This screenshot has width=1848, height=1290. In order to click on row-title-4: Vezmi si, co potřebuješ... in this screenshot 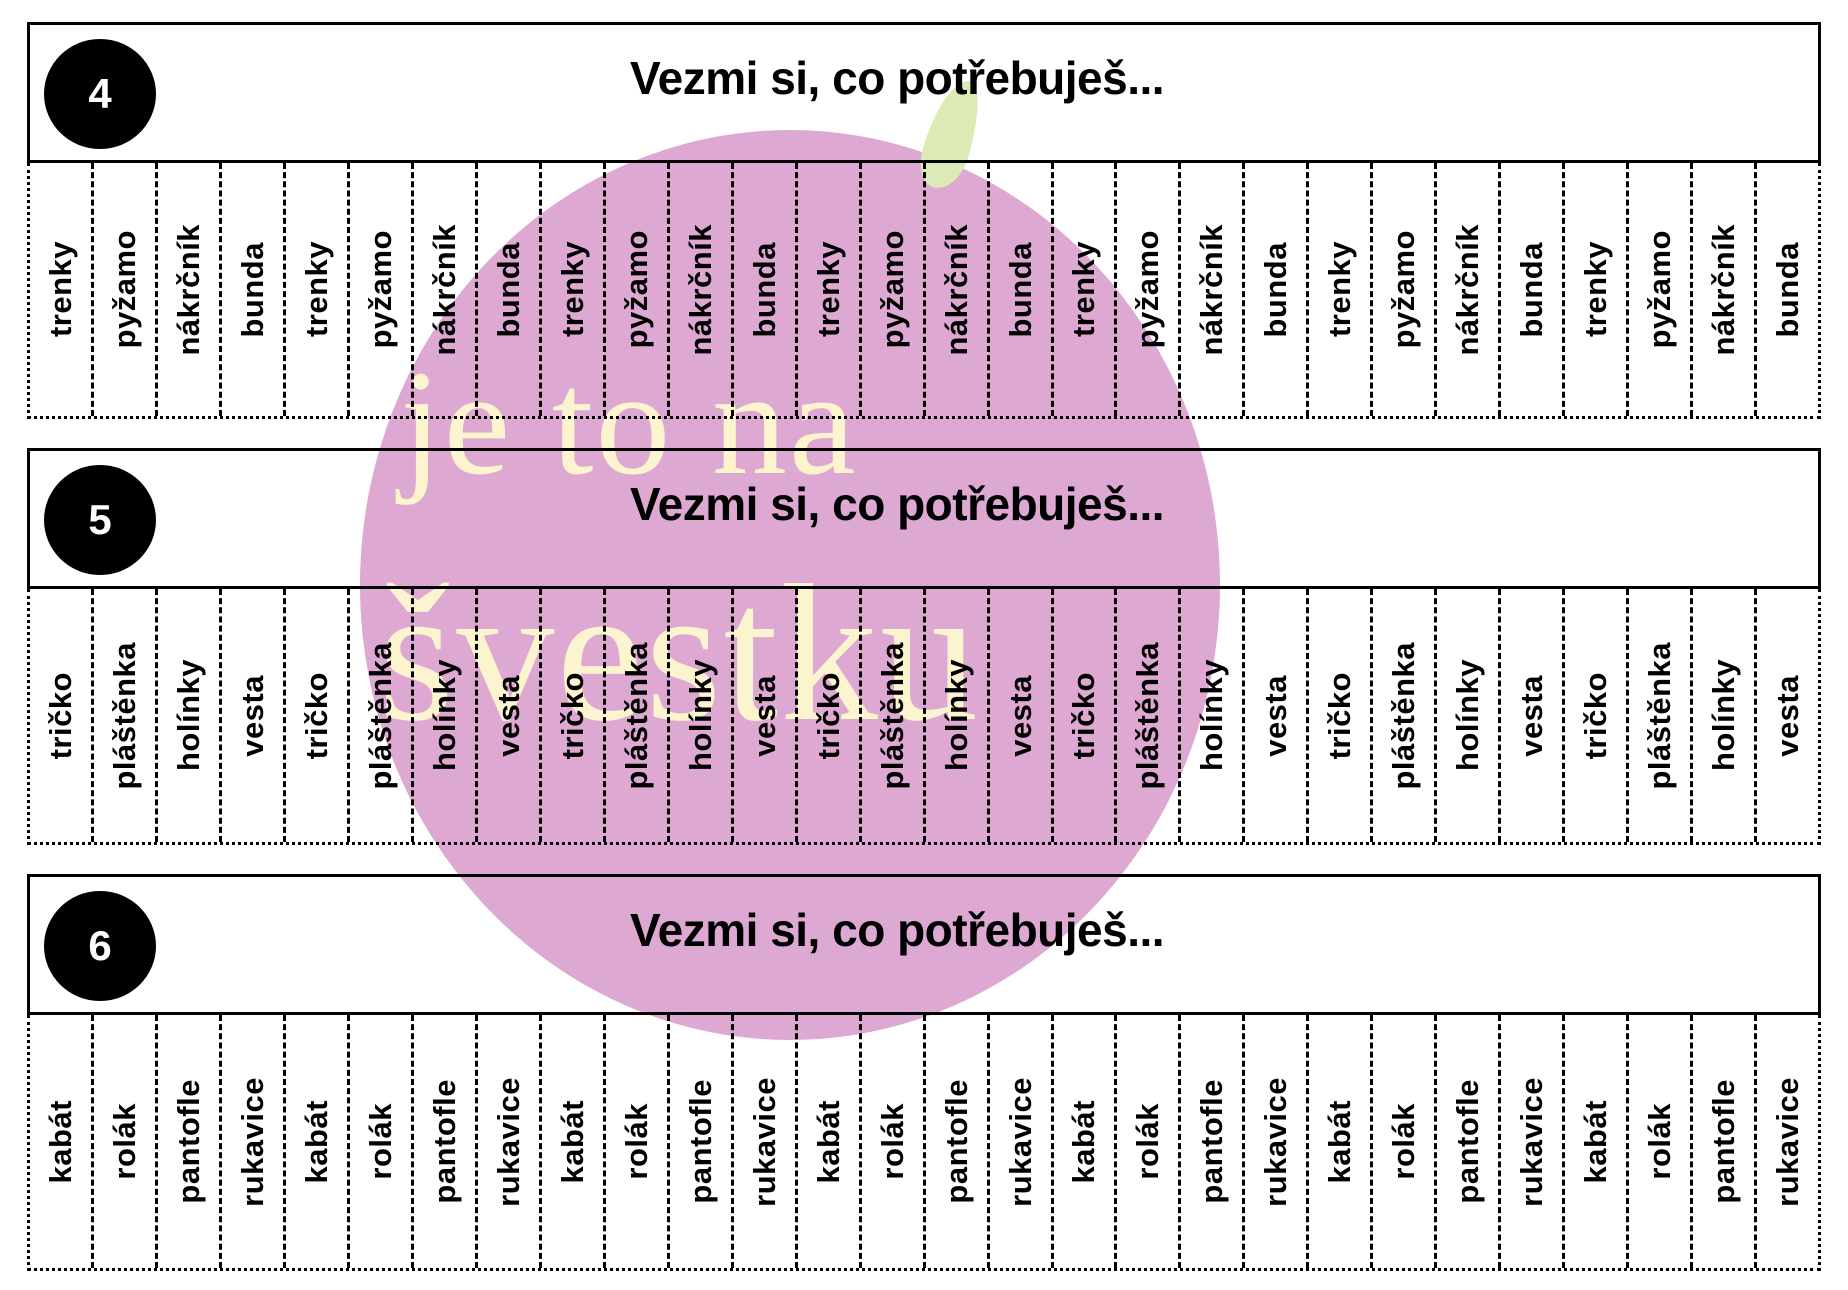, I will do `click(897, 78)`.